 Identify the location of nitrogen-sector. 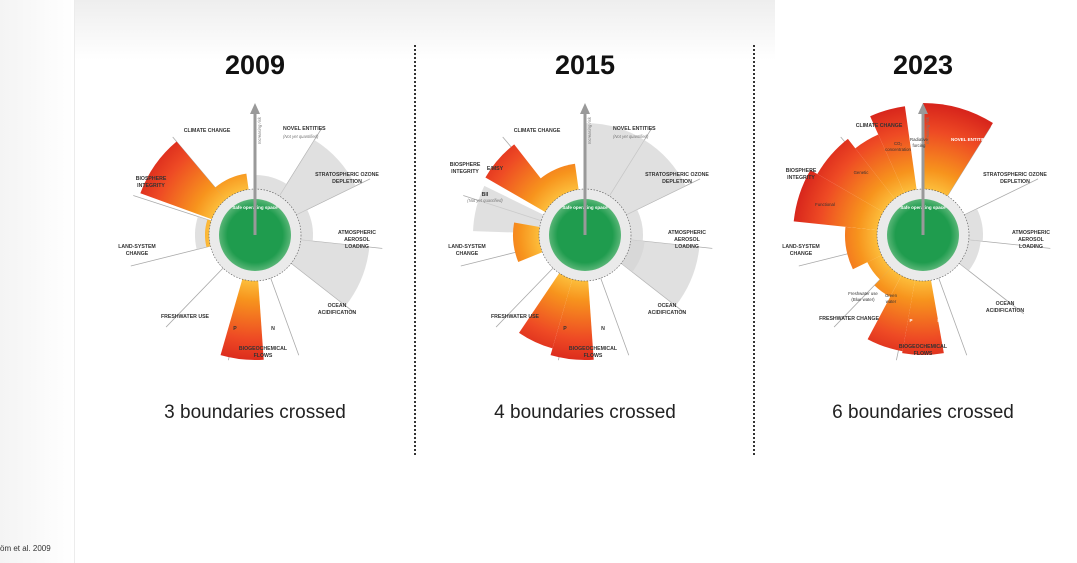
(923, 295).